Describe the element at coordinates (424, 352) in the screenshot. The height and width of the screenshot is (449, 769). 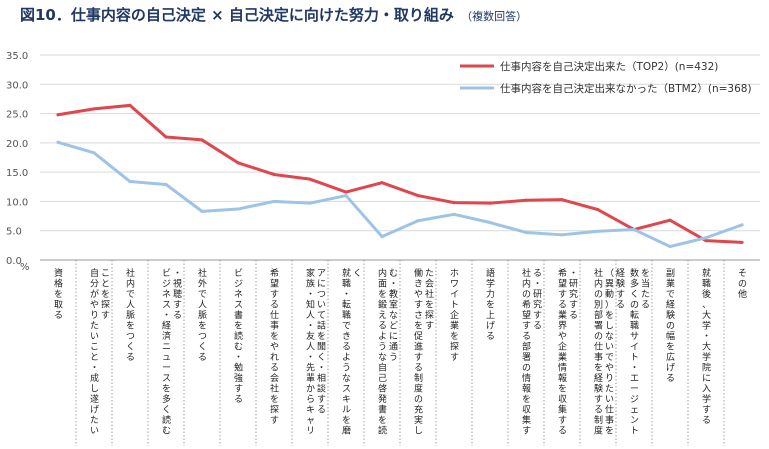
I see `category-label: 働きやすさを促進する制度の充実した会社を探す` at that location.